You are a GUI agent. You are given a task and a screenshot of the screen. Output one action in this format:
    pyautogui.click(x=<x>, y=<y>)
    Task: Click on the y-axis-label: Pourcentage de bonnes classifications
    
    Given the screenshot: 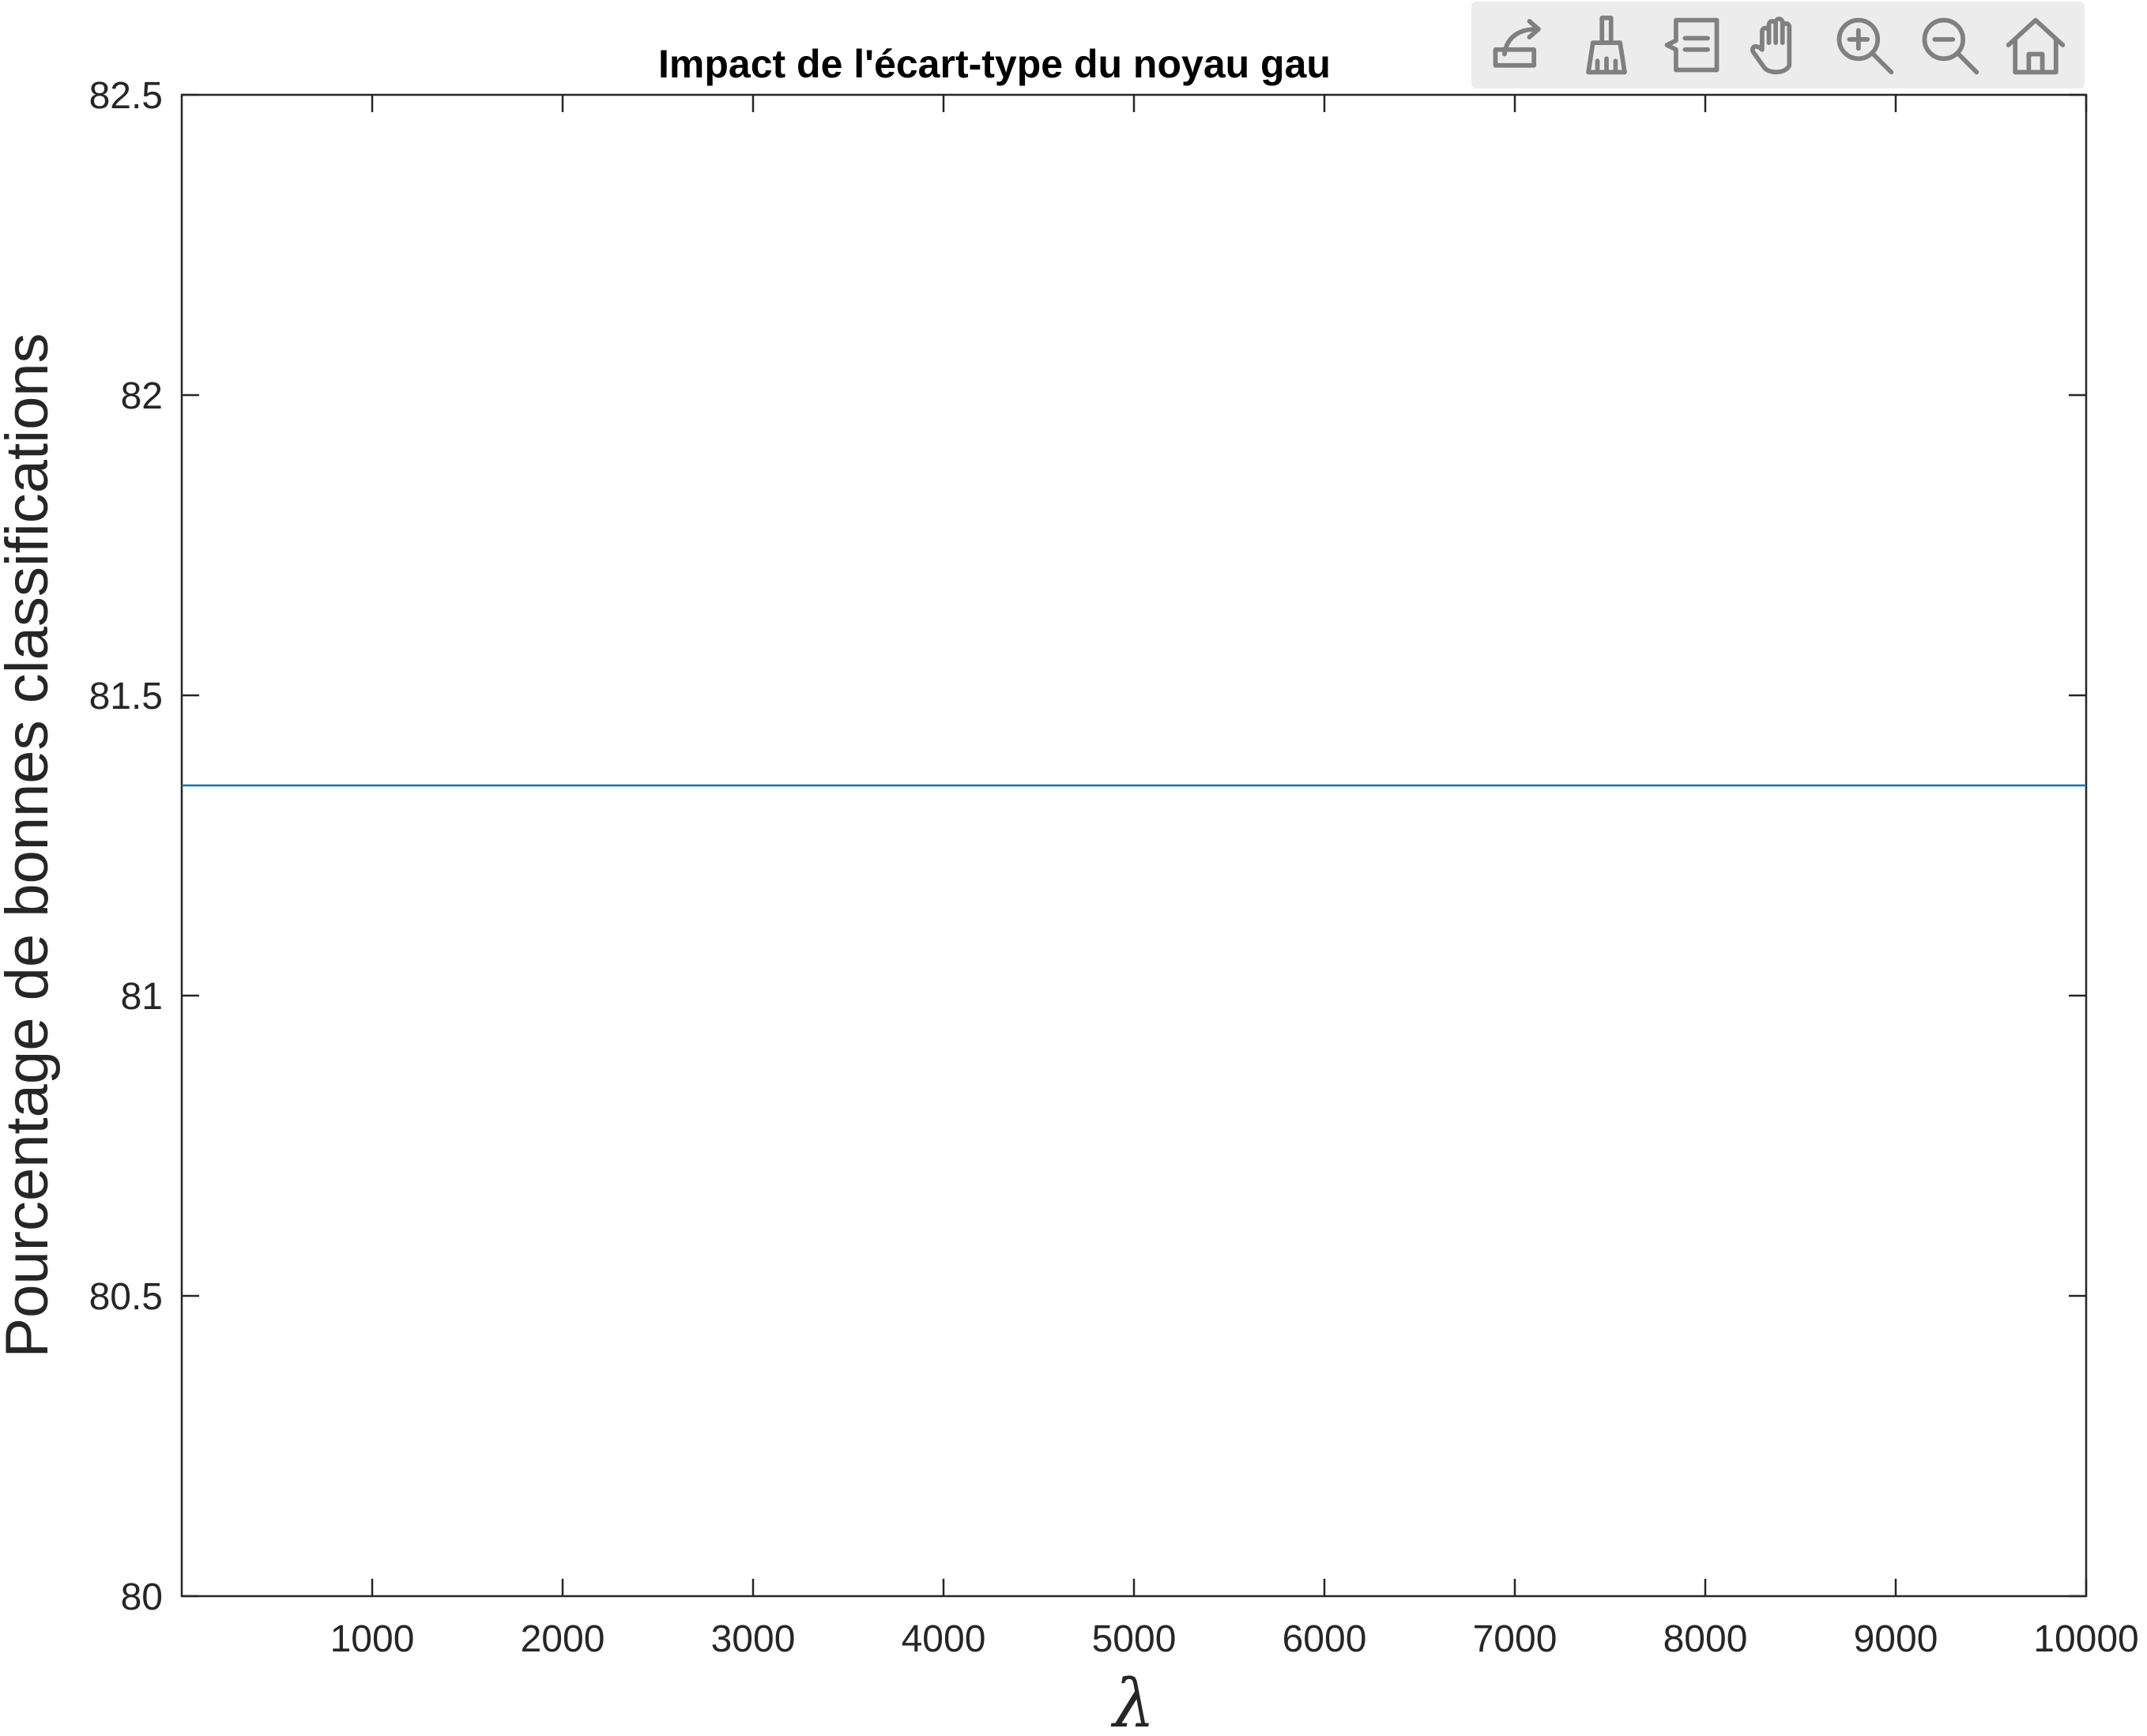 What is the action you would take?
    pyautogui.click(x=30, y=845)
    